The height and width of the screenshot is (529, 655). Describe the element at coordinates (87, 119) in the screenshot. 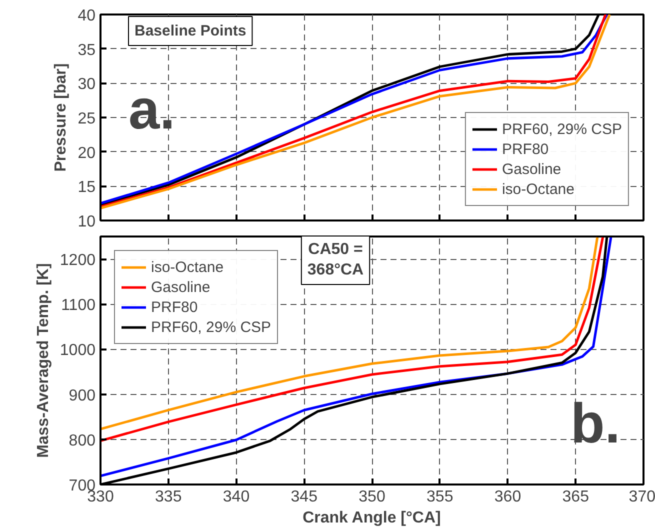

I see `y-tick-label: 25` at that location.